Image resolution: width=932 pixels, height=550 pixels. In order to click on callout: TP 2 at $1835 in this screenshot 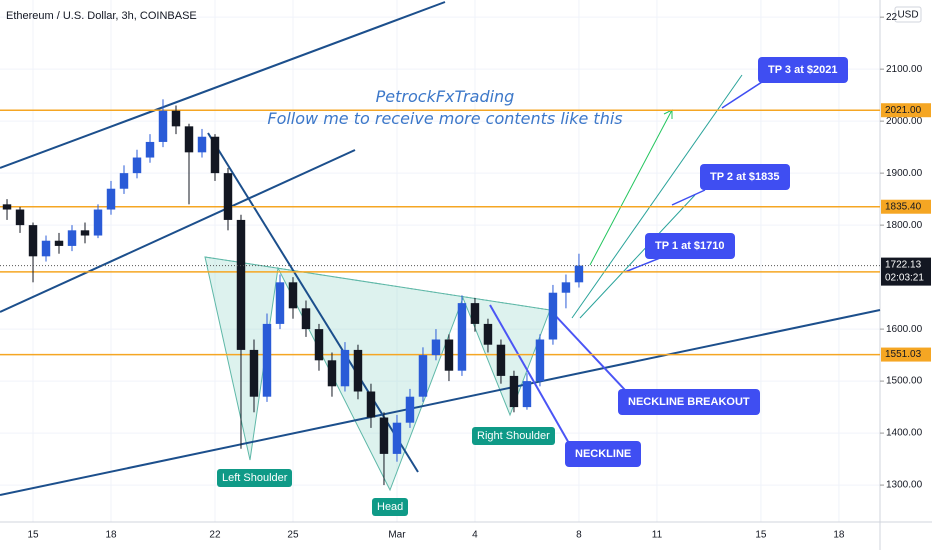, I will do `click(745, 177)`.